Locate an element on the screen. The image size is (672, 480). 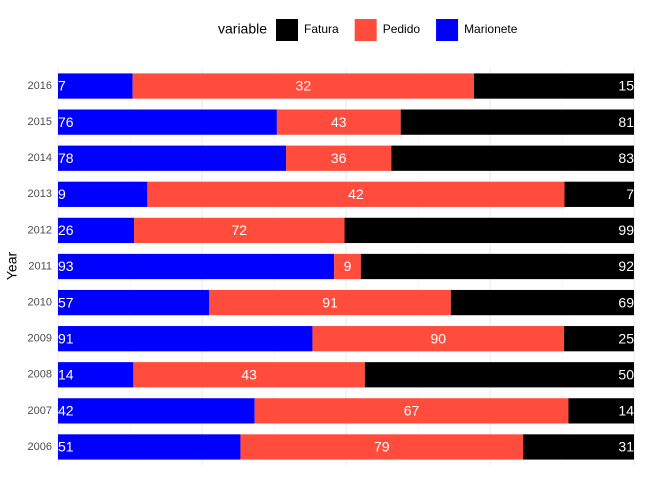
y-tick-label: 2014 is located at coordinates (40, 158).